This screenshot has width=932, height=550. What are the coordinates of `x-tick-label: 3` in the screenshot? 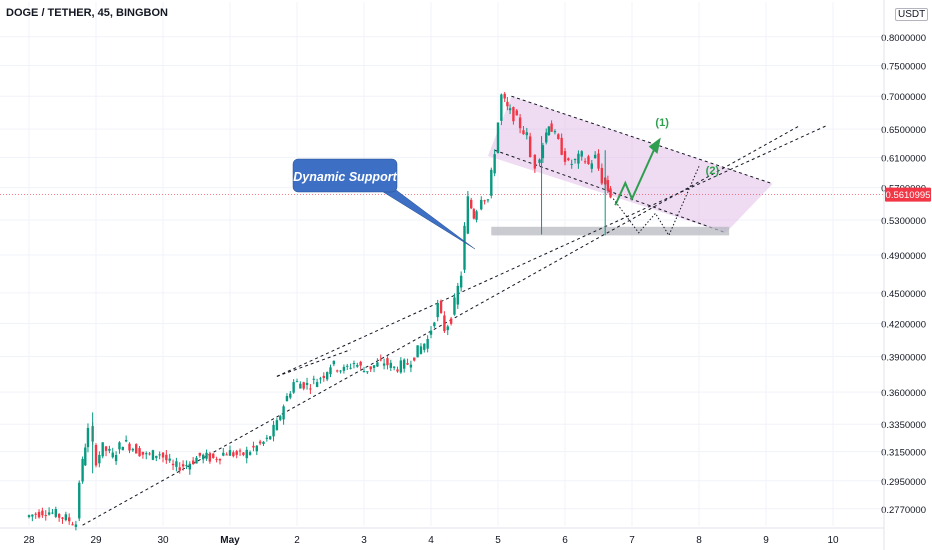 It's located at (364, 540).